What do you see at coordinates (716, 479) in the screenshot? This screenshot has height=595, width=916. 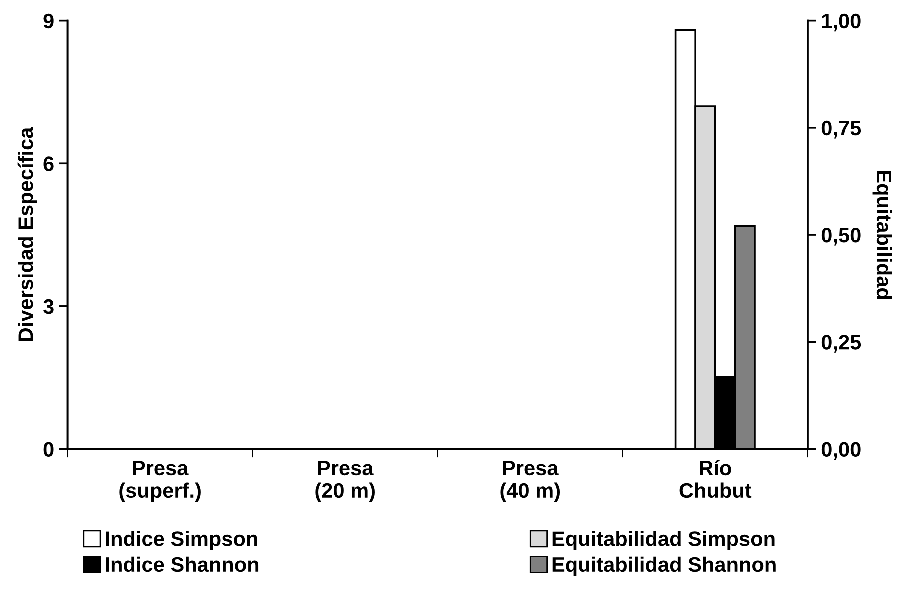 I see `x-tick-label: Río Chubut` at bounding box center [716, 479].